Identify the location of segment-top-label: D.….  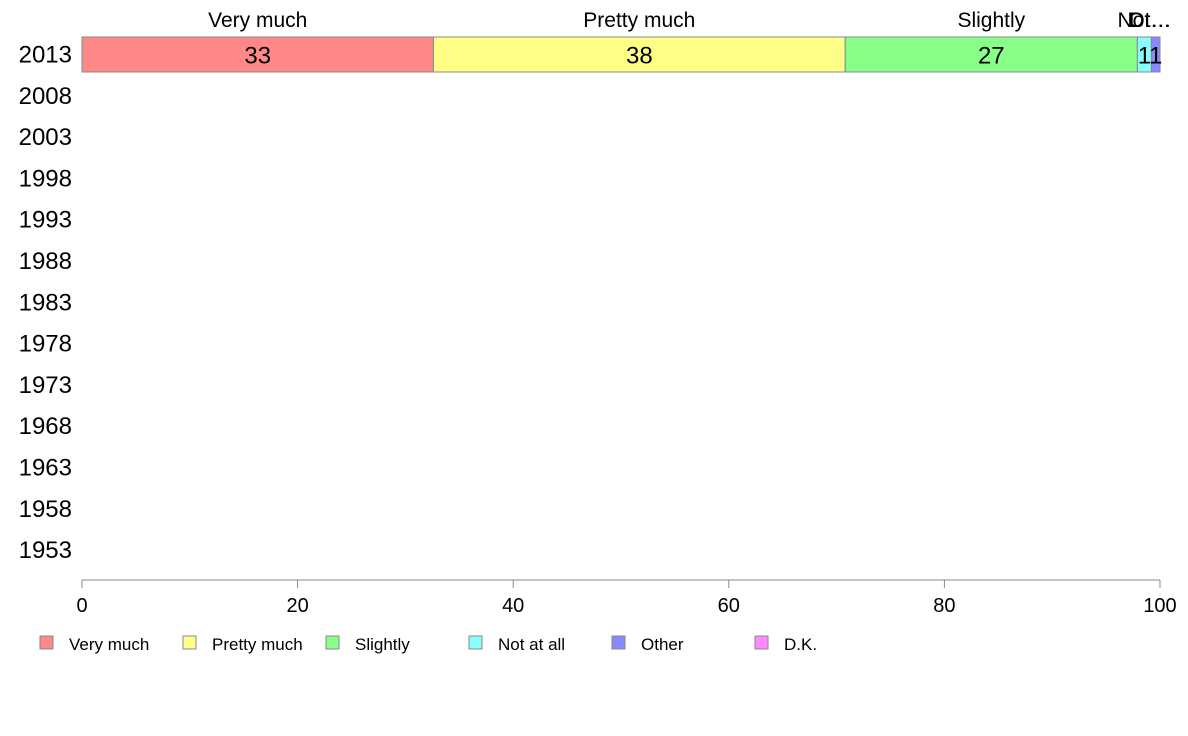
(1150, 20).